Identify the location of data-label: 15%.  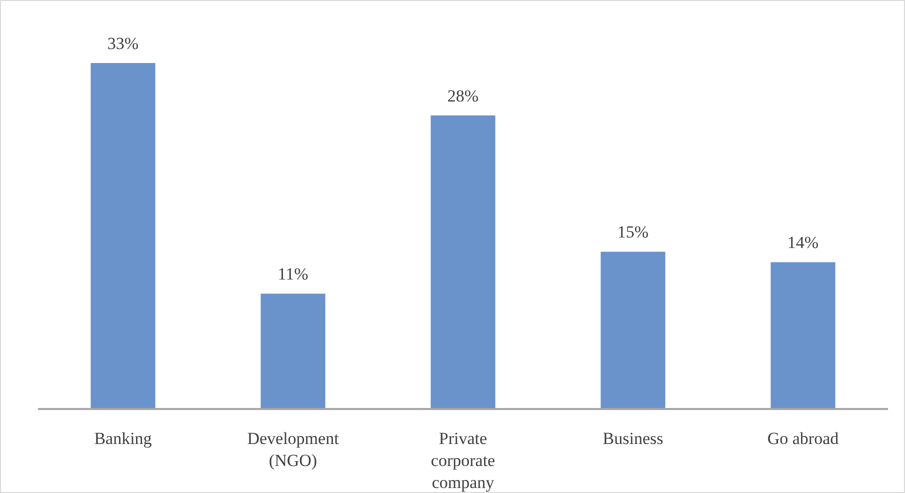
(633, 232).